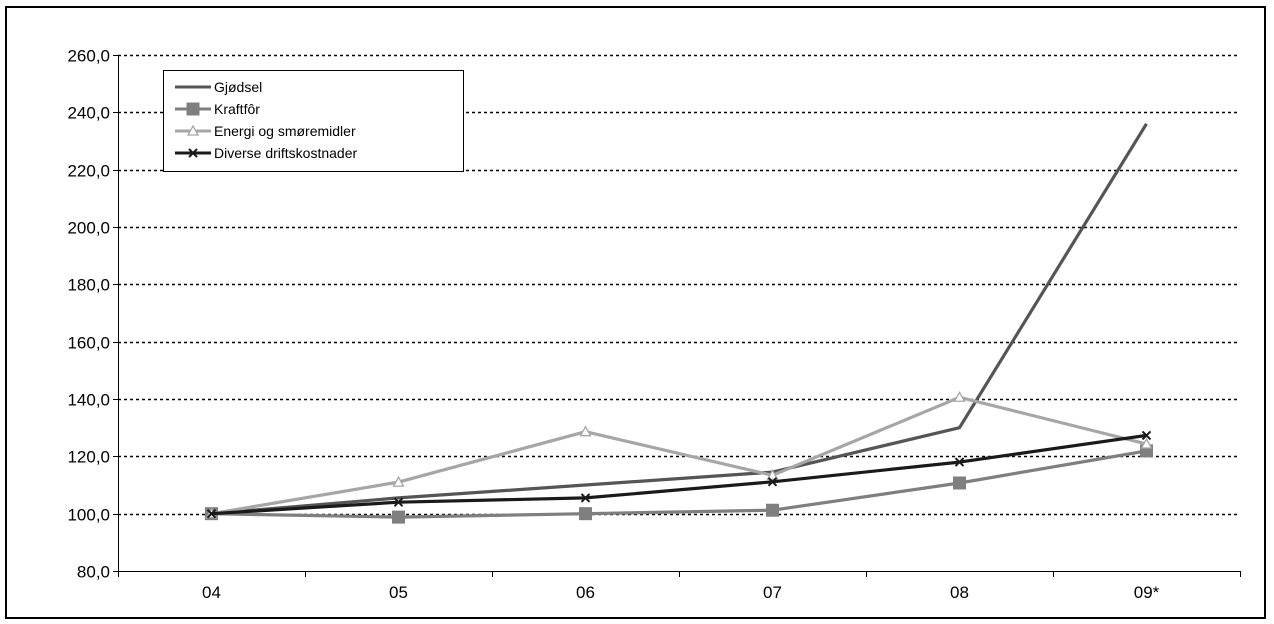  Describe the element at coordinates (286, 153) in the screenshot. I see `legend-label: Diverse driftskostnader` at that location.